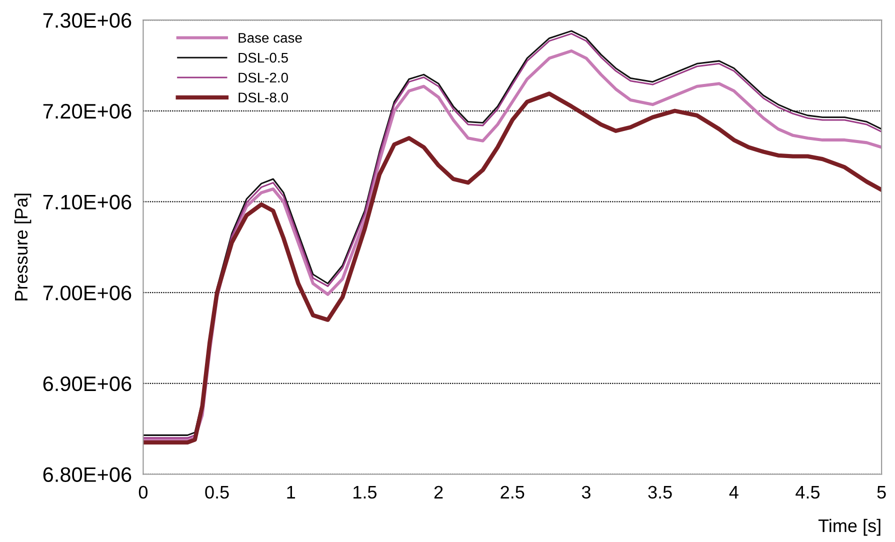 This screenshot has width=895, height=542. I want to click on x-tick-label: 5, so click(881, 492).